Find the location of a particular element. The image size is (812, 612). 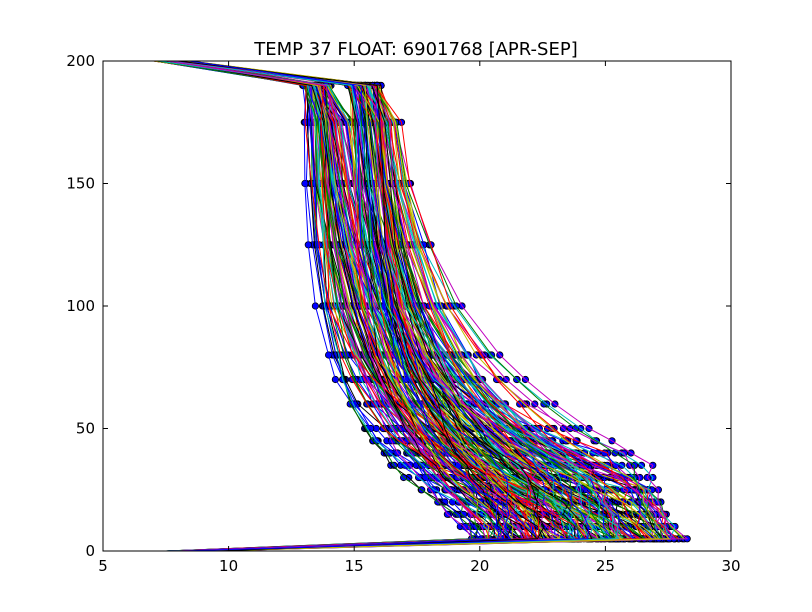

y-tick-label: 50 is located at coordinates (85, 429).